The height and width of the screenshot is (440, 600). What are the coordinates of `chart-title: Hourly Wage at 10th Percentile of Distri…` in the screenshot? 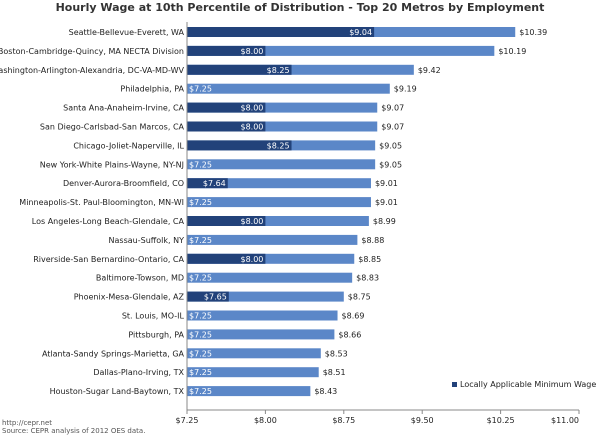 It's located at (300, 7).